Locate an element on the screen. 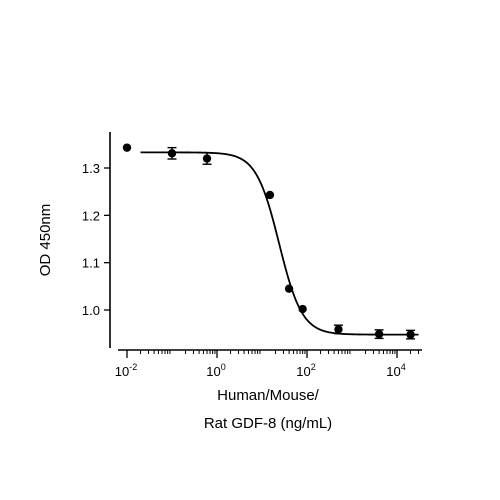 Image resolution: width=500 pixels, height=500 pixels. x-tick-label: 10⁴ is located at coordinates (395, 370).